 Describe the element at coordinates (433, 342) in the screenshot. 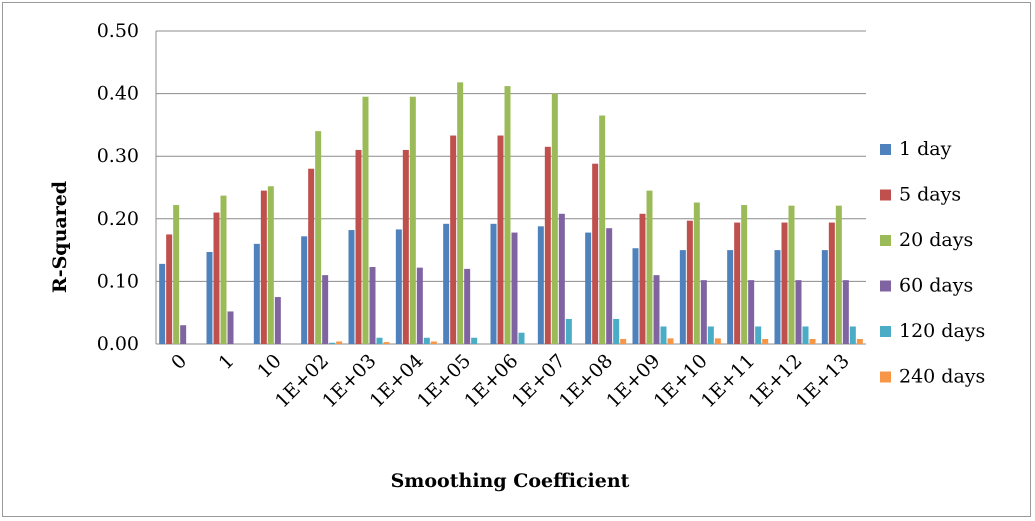

I see `bar-240-days-1E+04` at that location.